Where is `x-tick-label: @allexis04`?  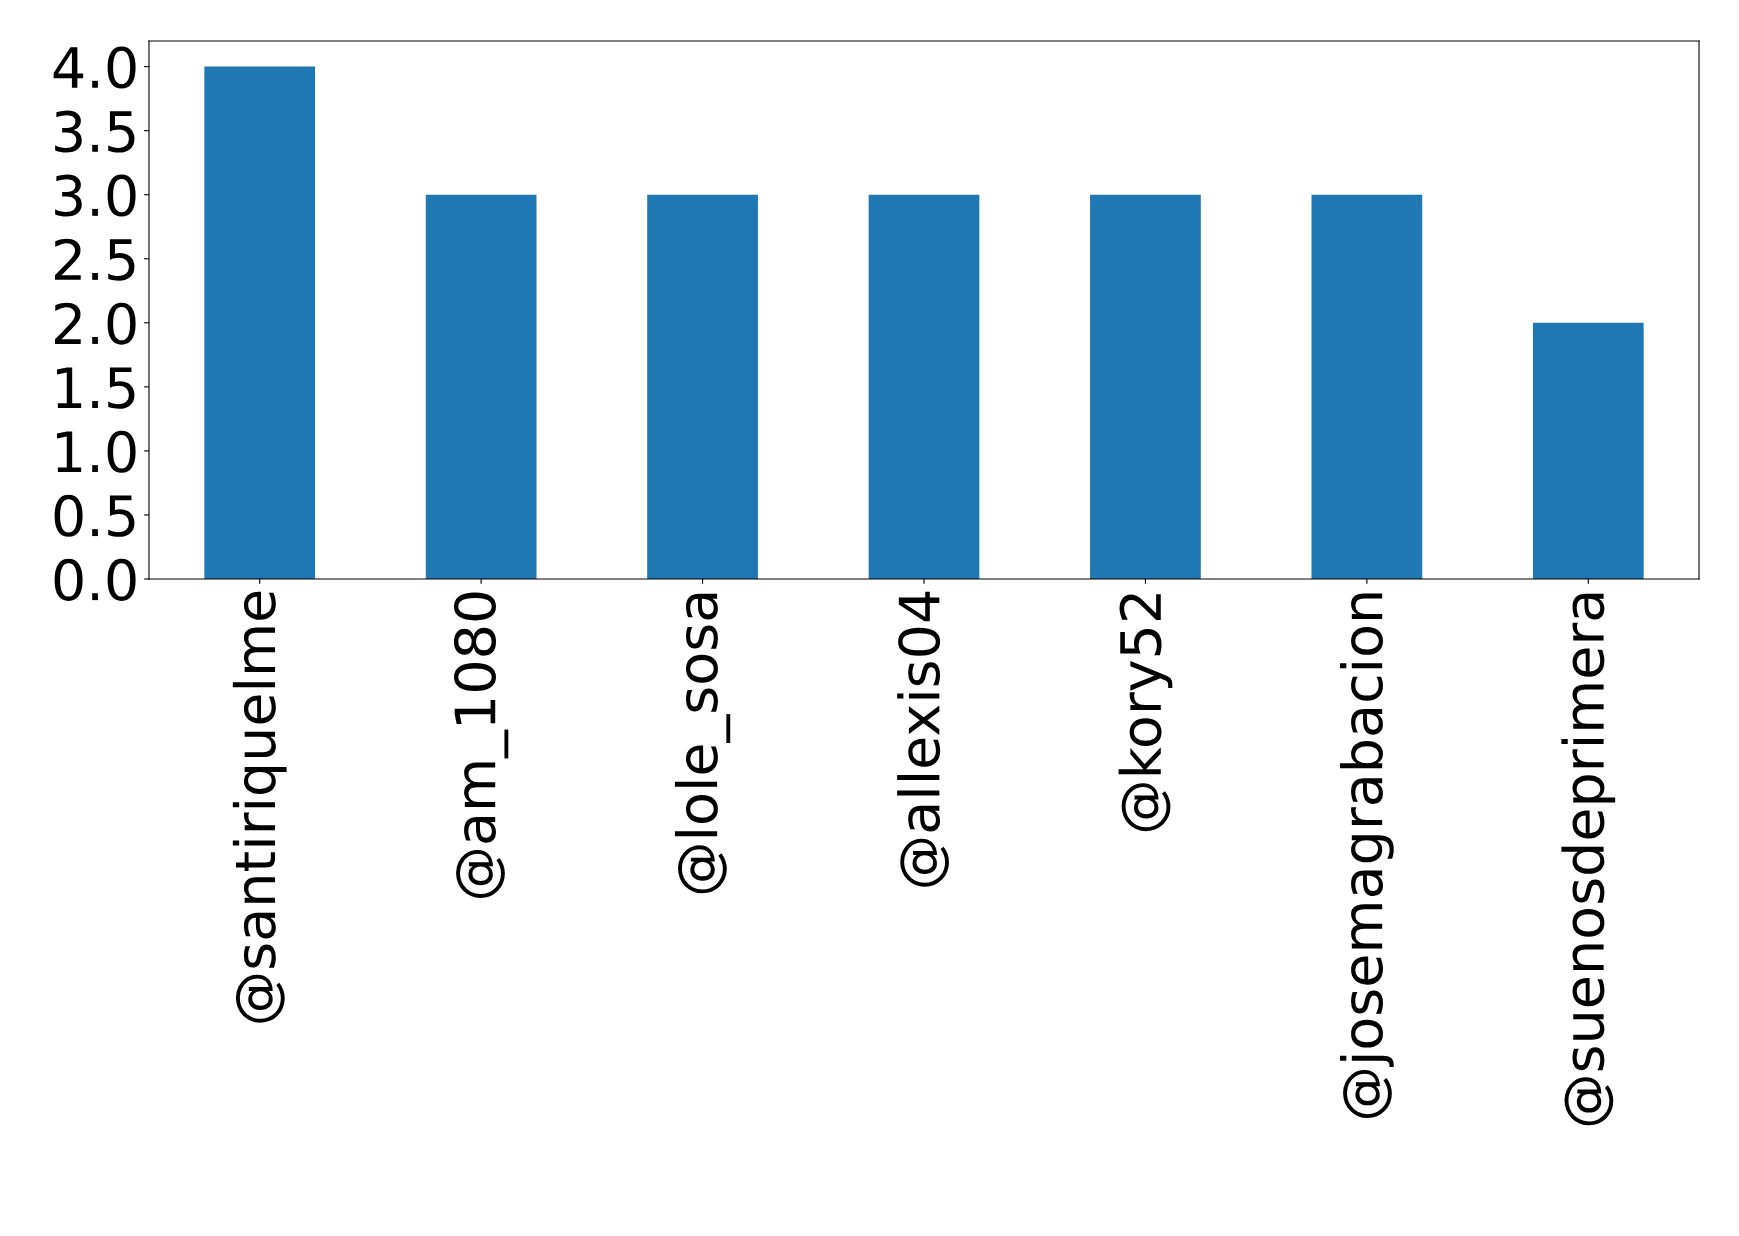
x-tick-label: @allexis04 is located at coordinates (923, 739).